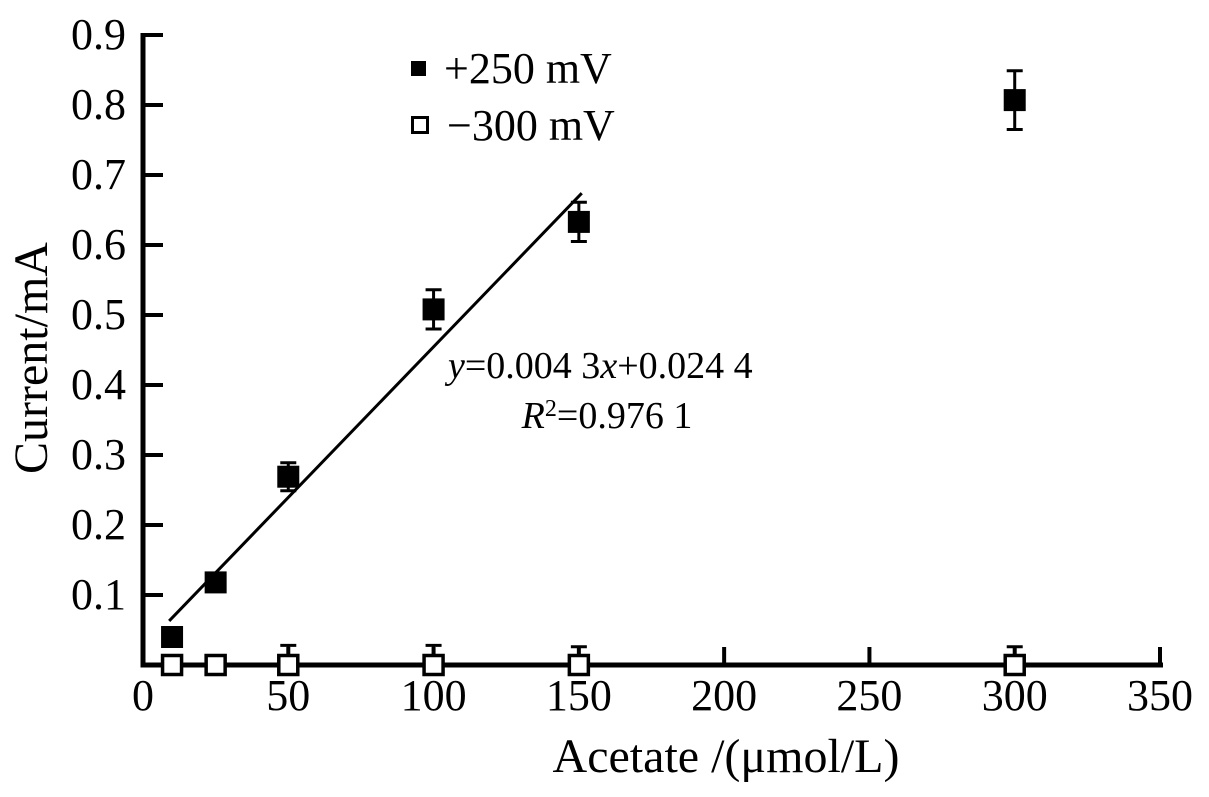 Image resolution: width=1209 pixels, height=797 pixels. What do you see at coordinates (418, 68) in the screenshot?
I see `filled-square-marker-icon` at bounding box center [418, 68].